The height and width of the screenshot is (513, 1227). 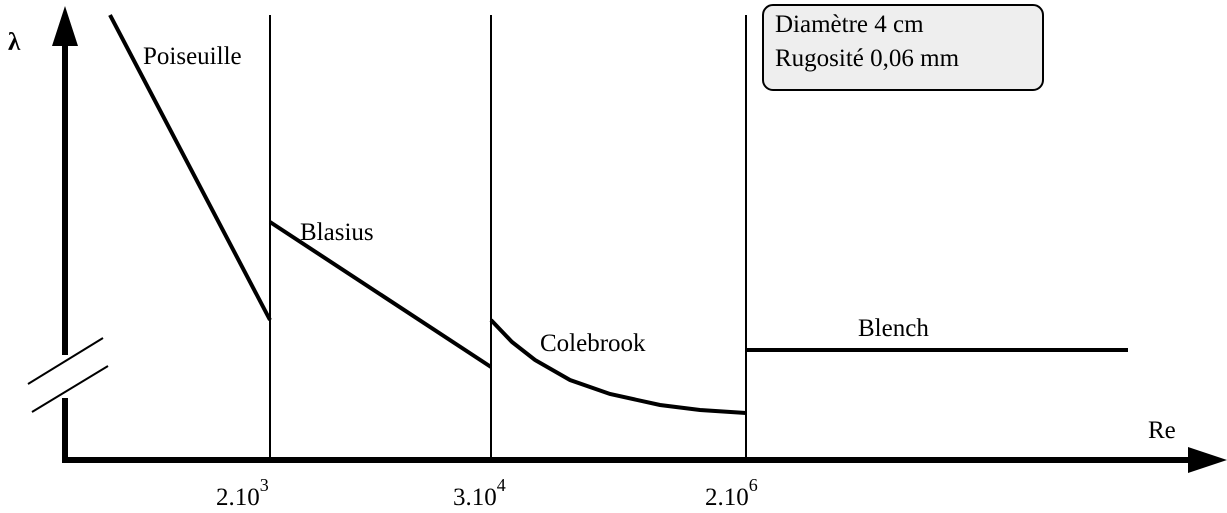 I want to click on tick-label: 2.106, so click(x=731, y=493).